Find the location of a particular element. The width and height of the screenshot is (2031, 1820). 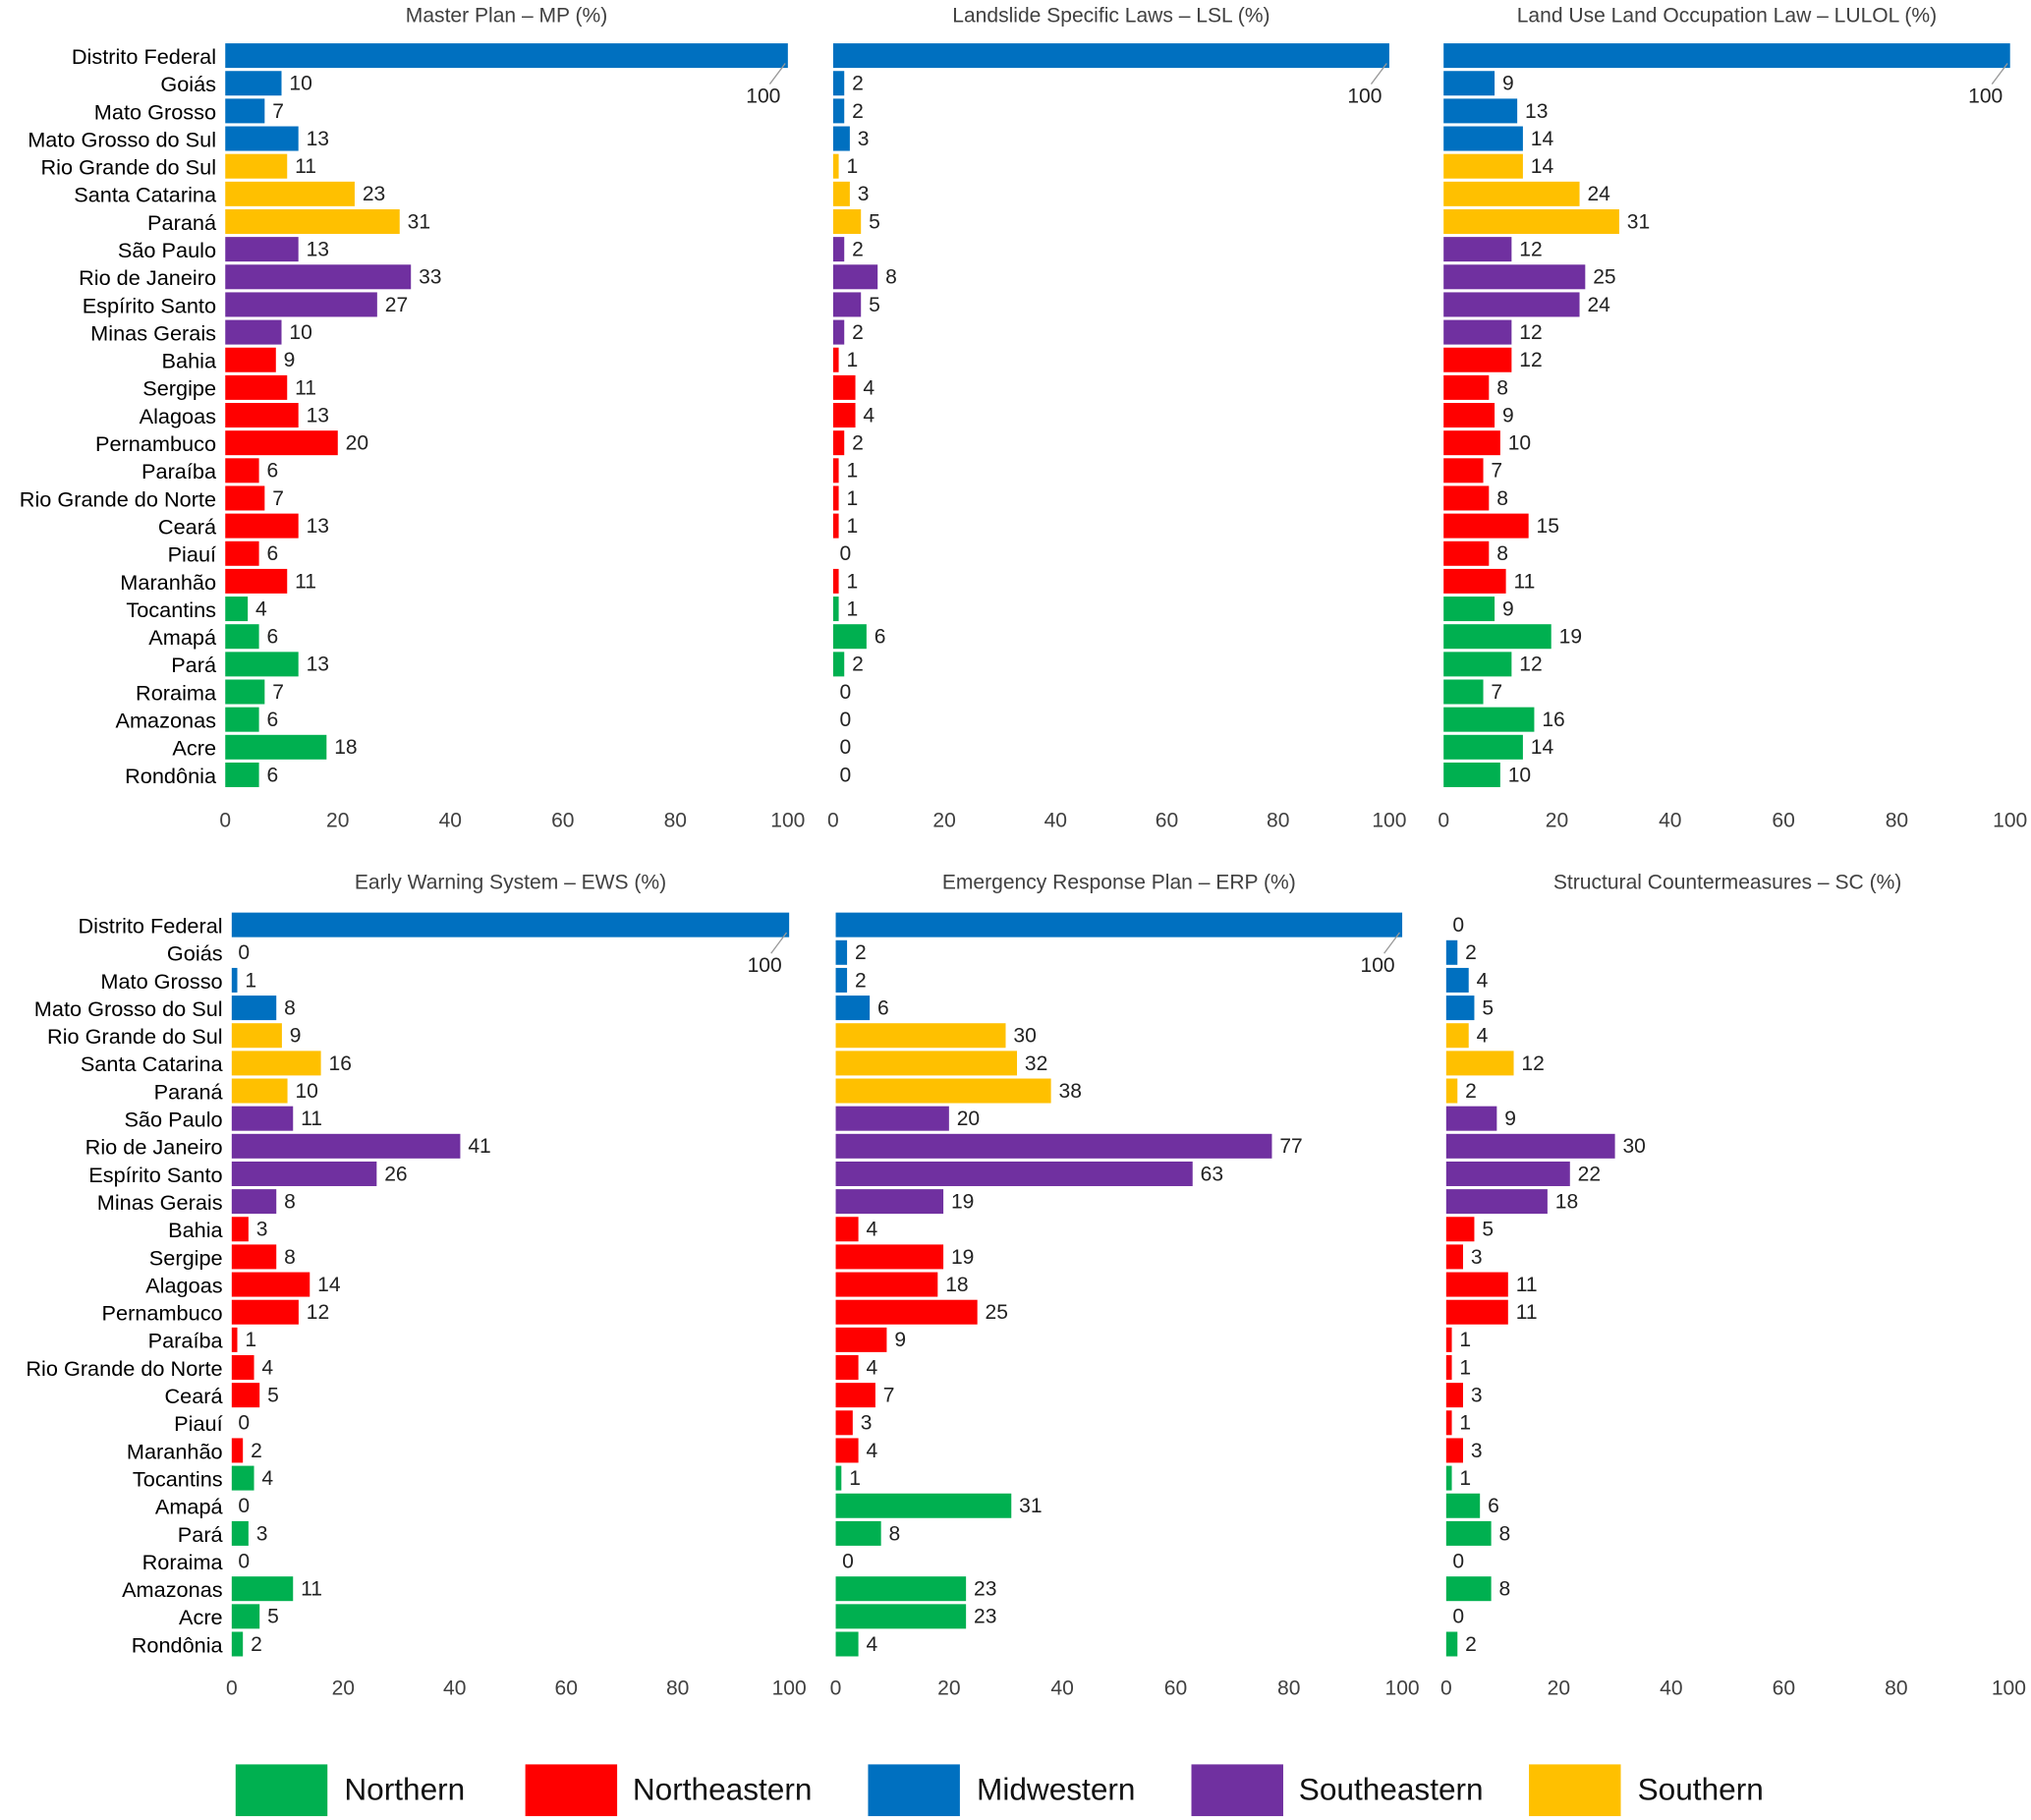

legend-label: Midwestern is located at coordinates (1056, 1788).